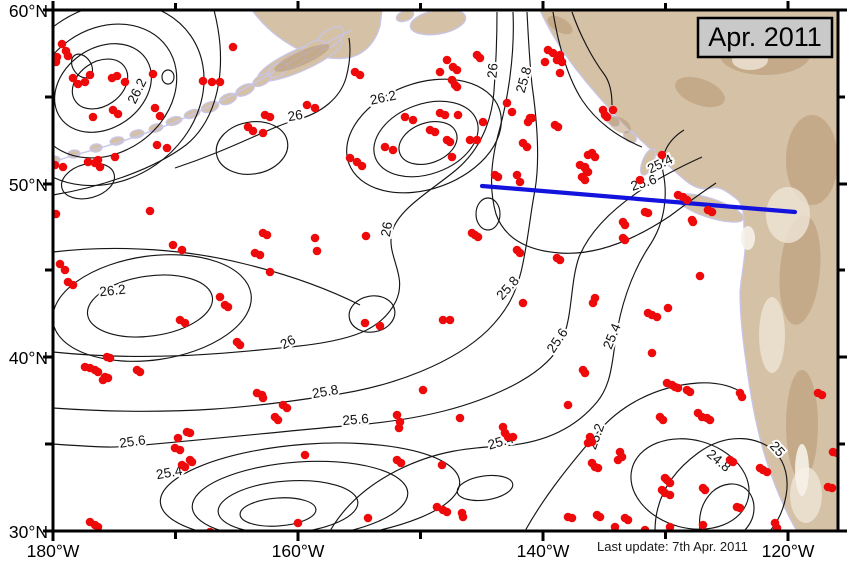 This screenshot has height=563, width=849. Describe the element at coordinates (298, 551) in the screenshot. I see `x-axis-tick-label: 160°W` at that location.